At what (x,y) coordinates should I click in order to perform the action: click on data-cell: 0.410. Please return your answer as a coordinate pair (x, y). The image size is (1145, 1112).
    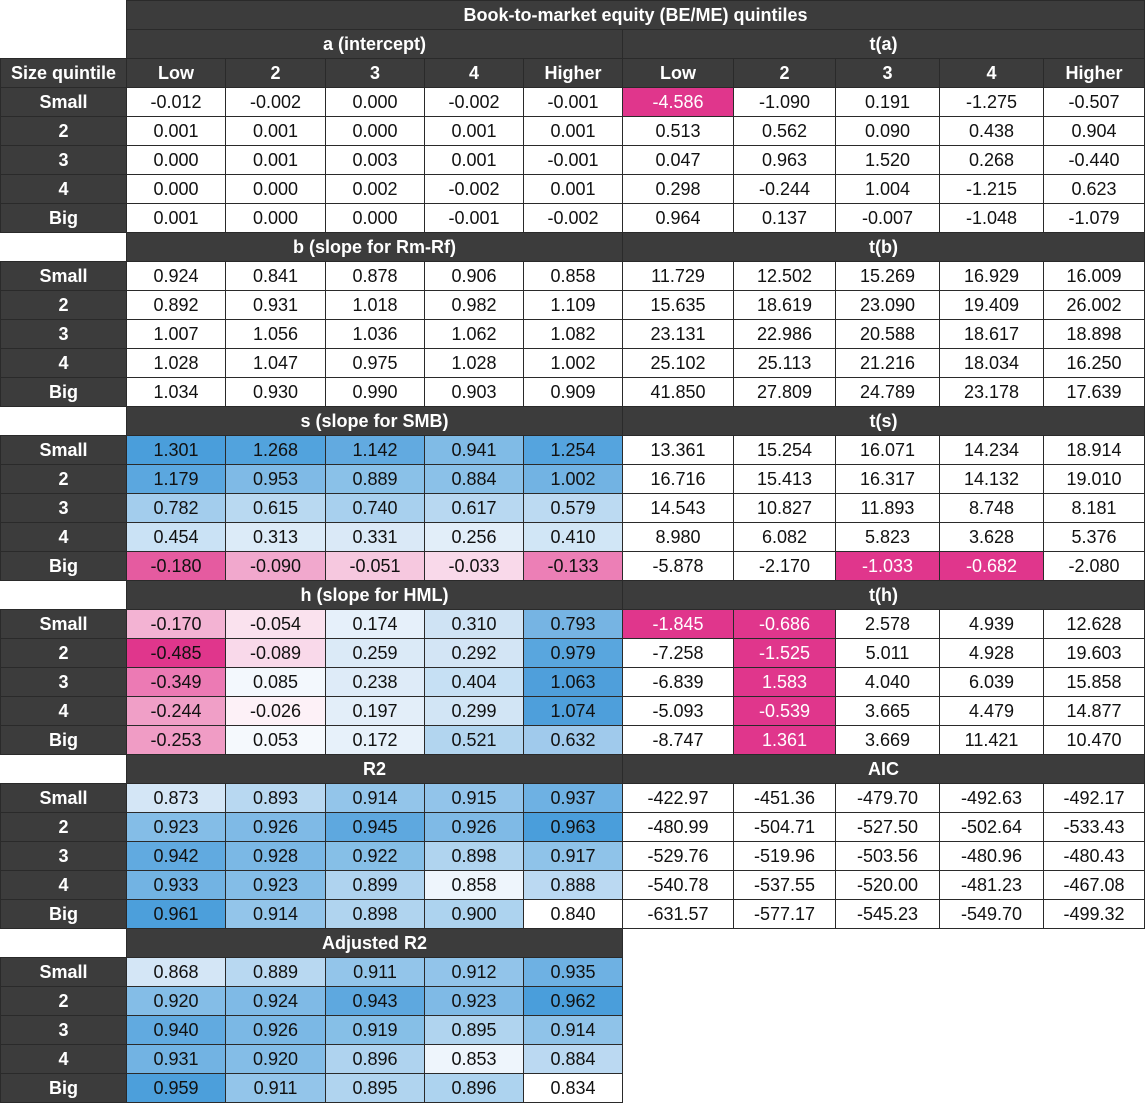
    Looking at the image, I should click on (573, 537).